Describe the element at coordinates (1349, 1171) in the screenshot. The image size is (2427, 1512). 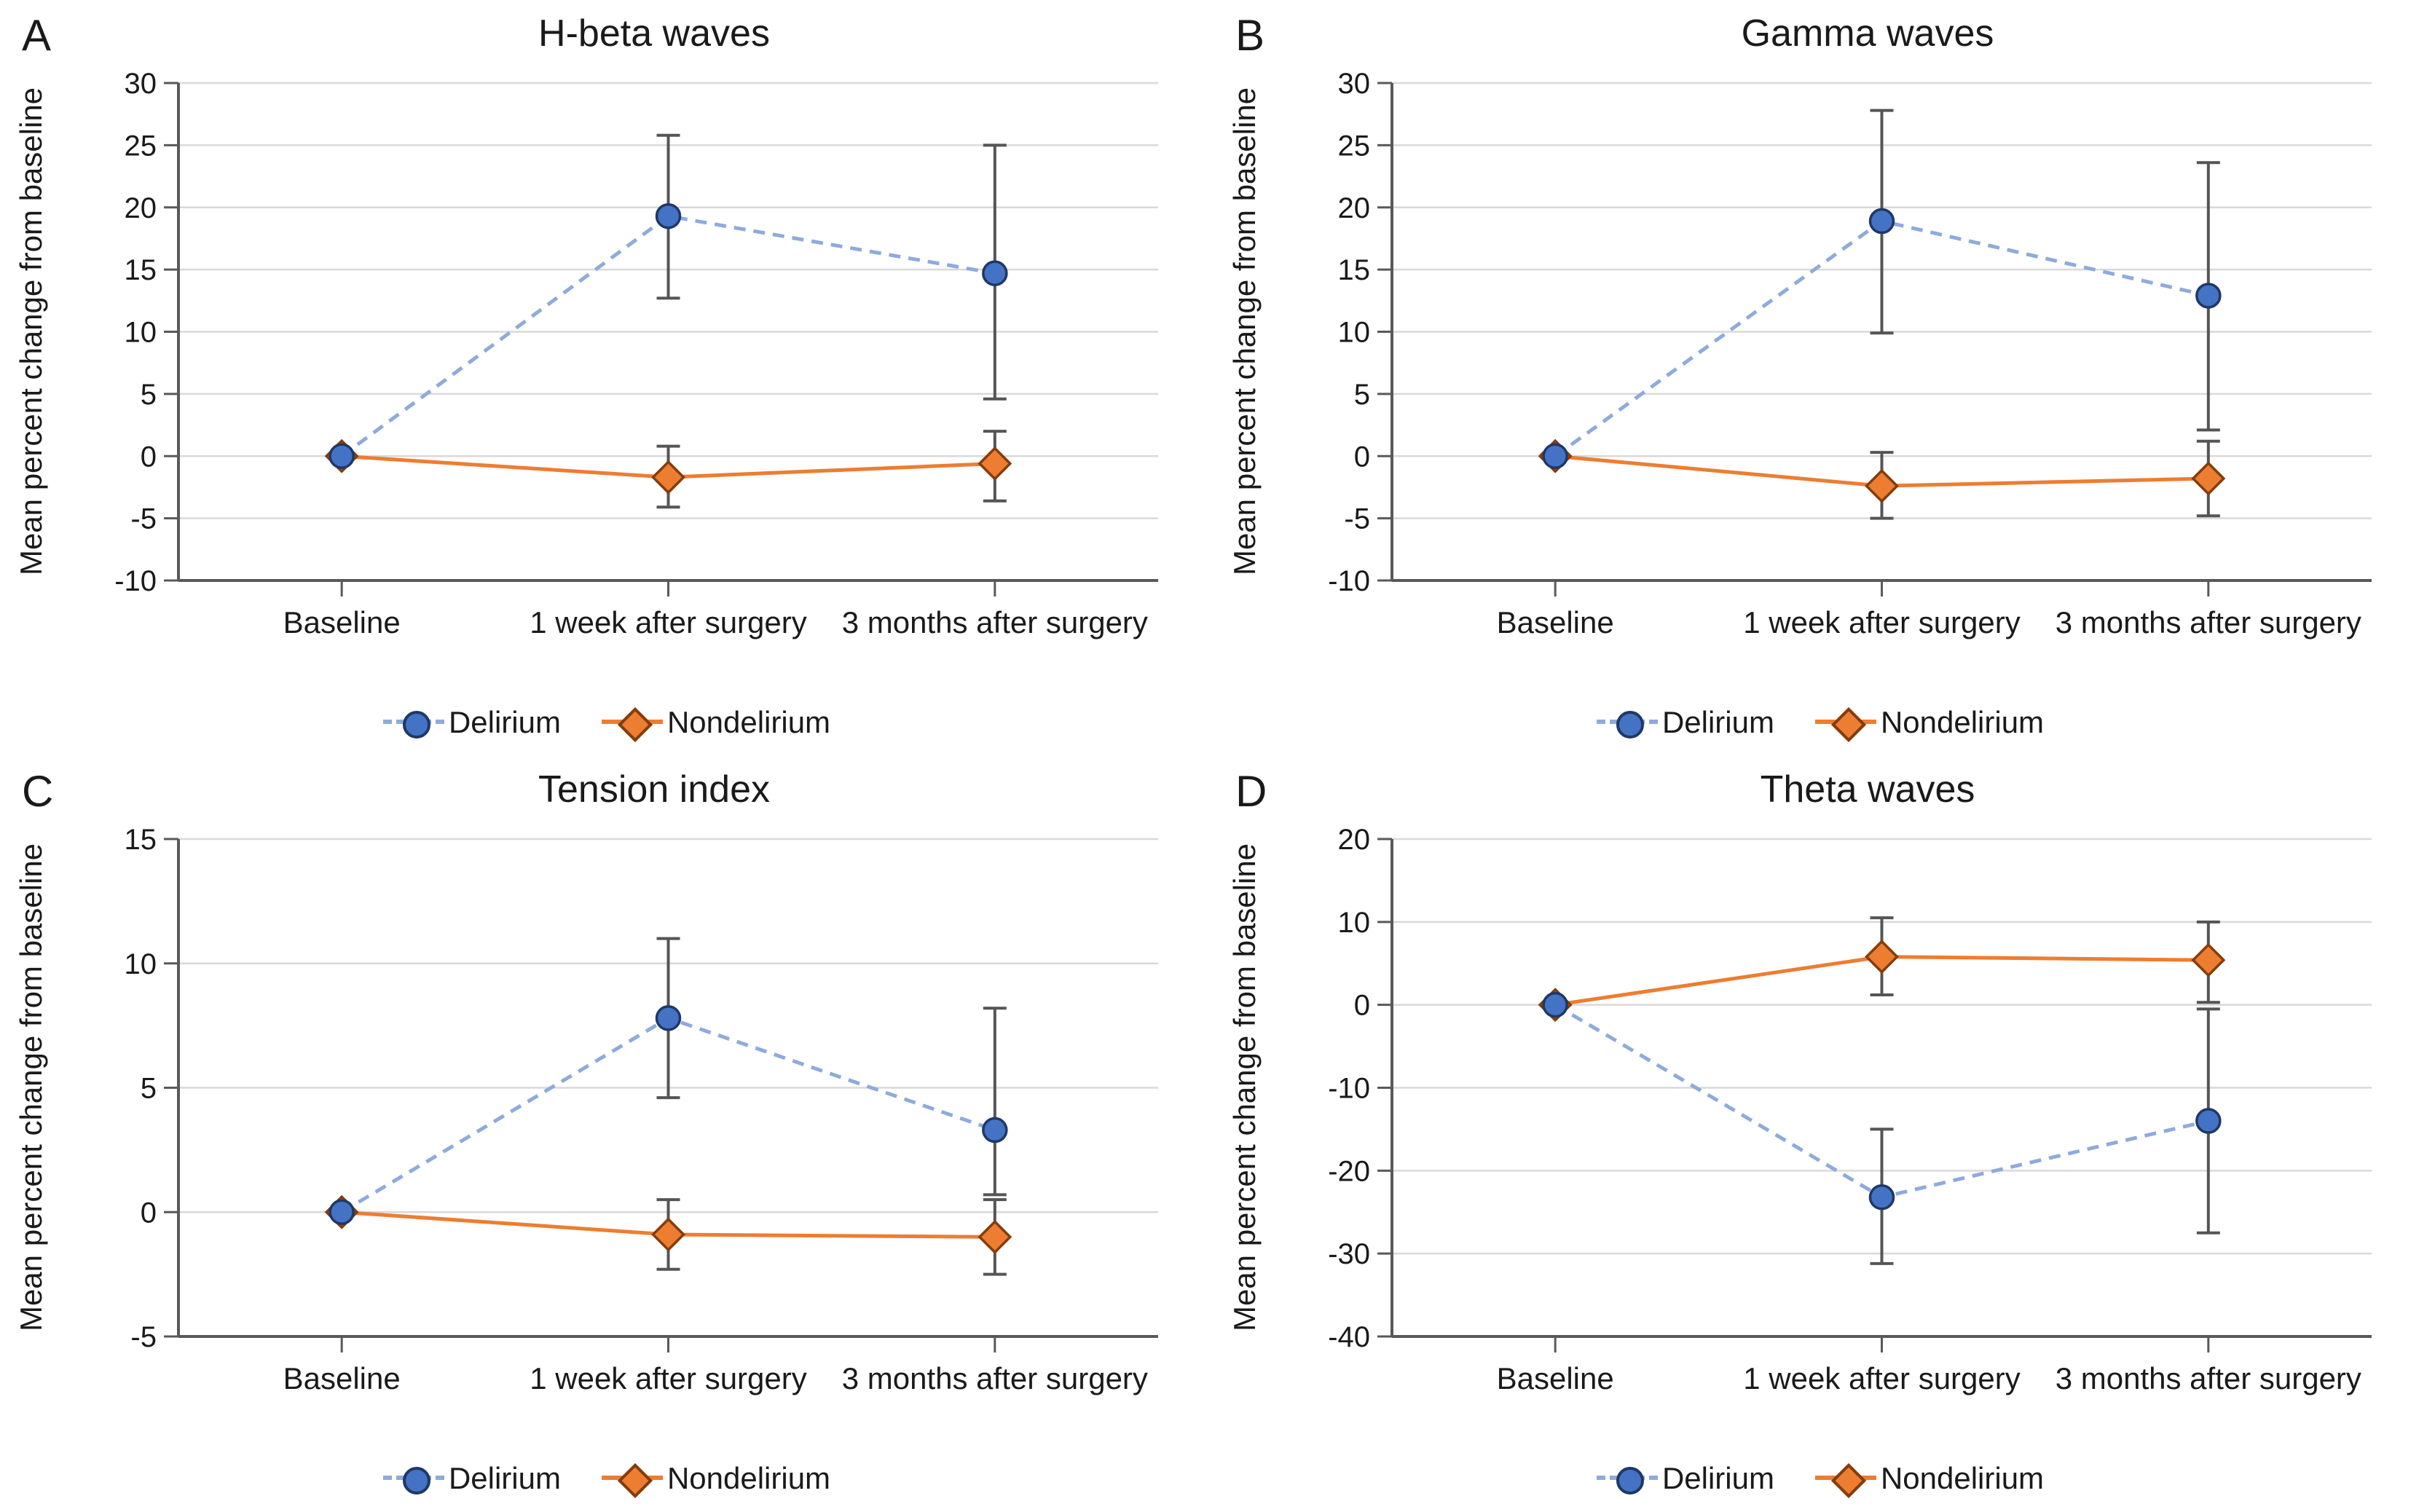
I see `svg-text: -20` at that location.